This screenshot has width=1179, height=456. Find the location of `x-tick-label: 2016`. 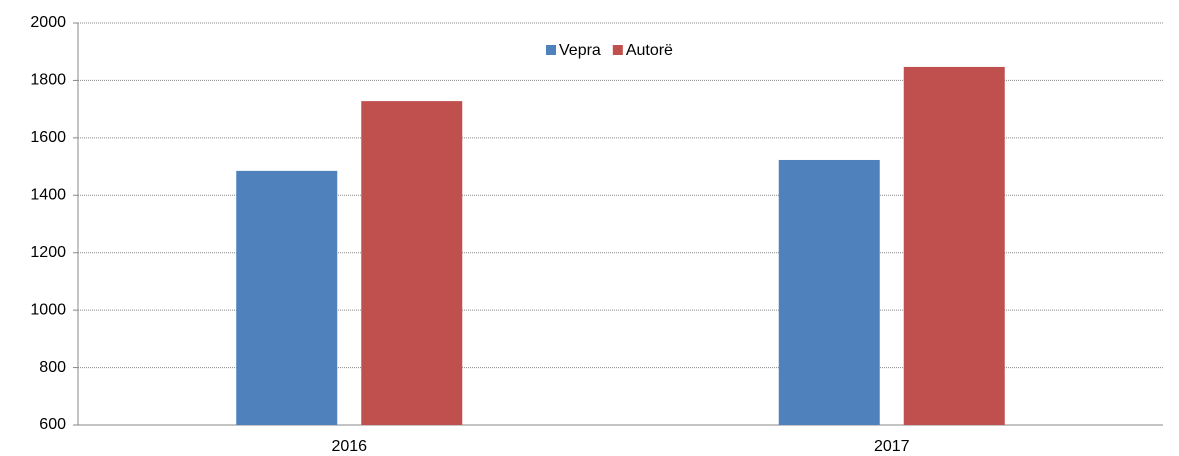

x-tick-label: 2016 is located at coordinates (349, 446).